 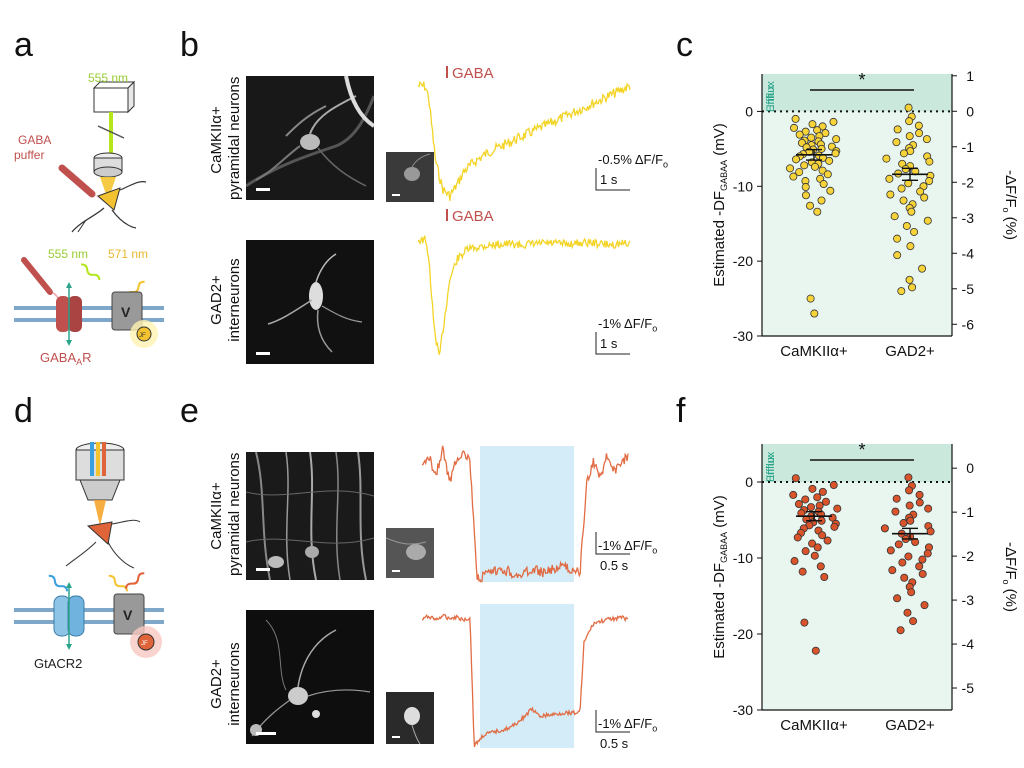 I want to click on chart-f-ytick-label: -10, so click(x=743, y=558).